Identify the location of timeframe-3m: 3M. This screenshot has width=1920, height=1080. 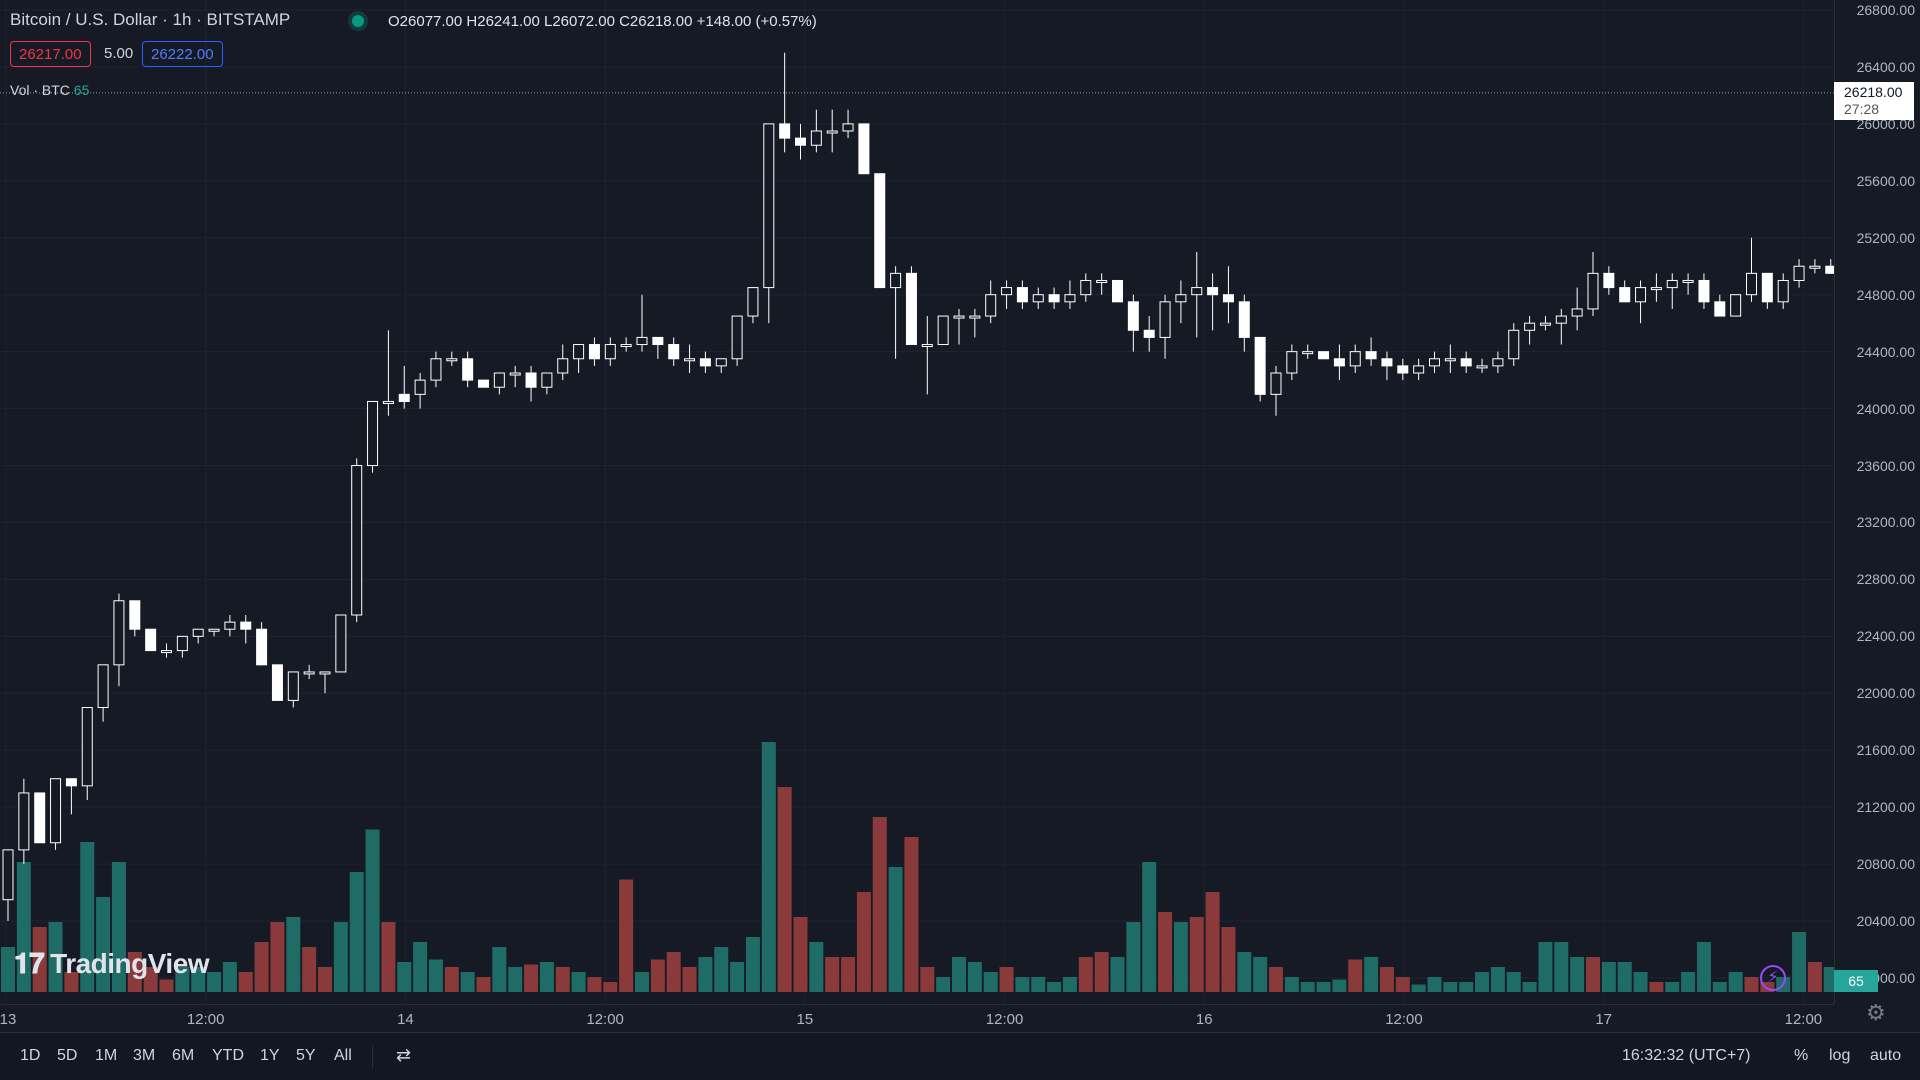
(144, 1055).